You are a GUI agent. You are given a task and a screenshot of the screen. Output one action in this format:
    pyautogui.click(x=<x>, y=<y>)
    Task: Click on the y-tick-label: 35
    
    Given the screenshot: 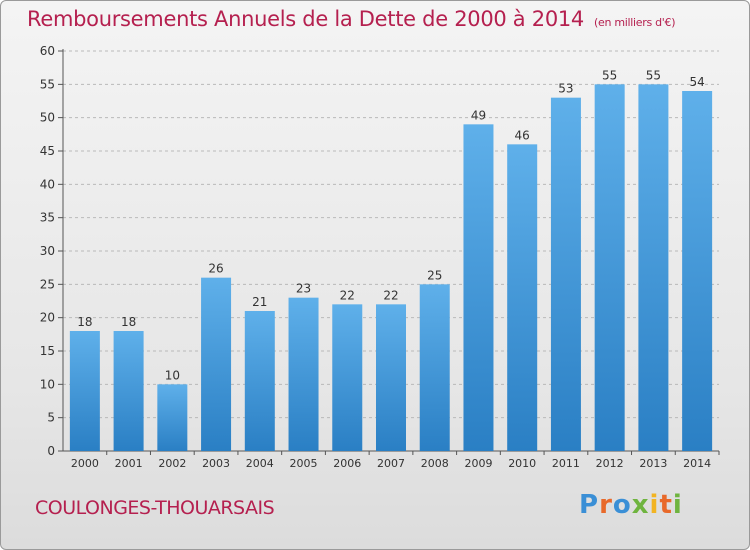 What is the action you would take?
    pyautogui.click(x=47, y=218)
    